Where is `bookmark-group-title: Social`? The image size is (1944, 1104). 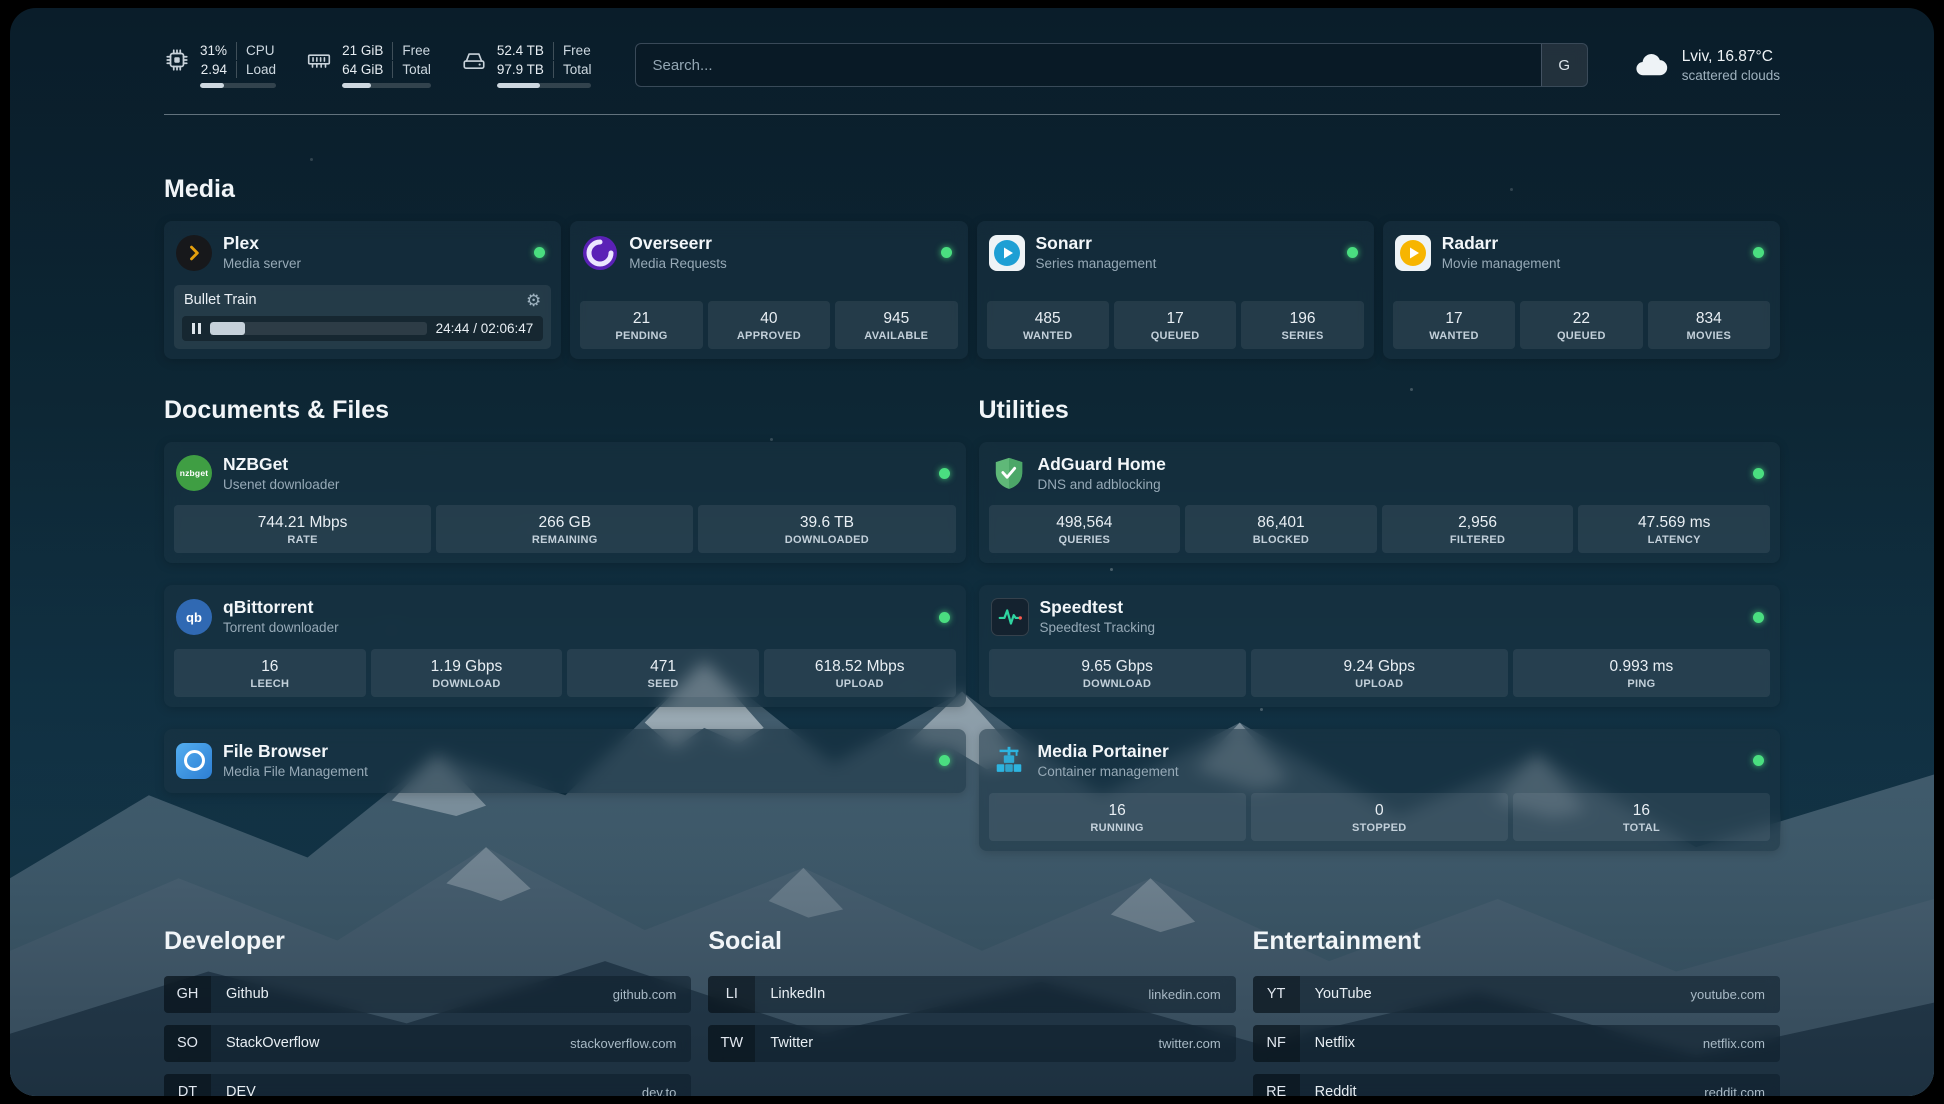
bookmark-group-title: Social is located at coordinates (745, 940).